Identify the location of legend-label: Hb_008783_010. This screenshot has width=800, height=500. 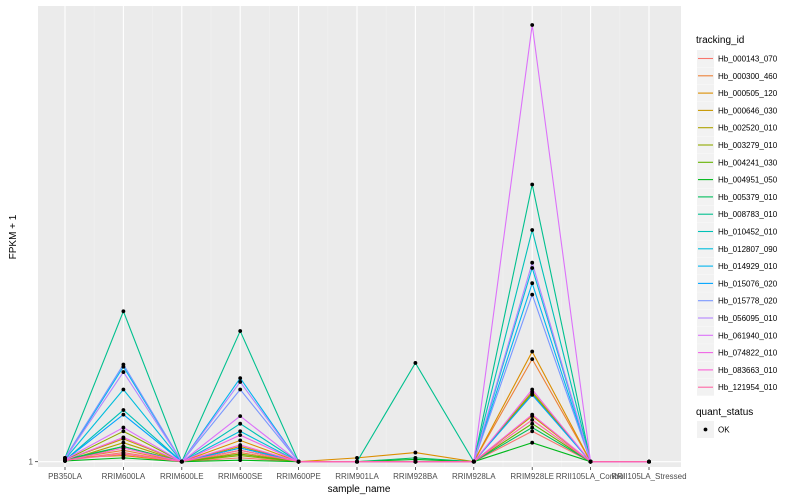
(748, 214).